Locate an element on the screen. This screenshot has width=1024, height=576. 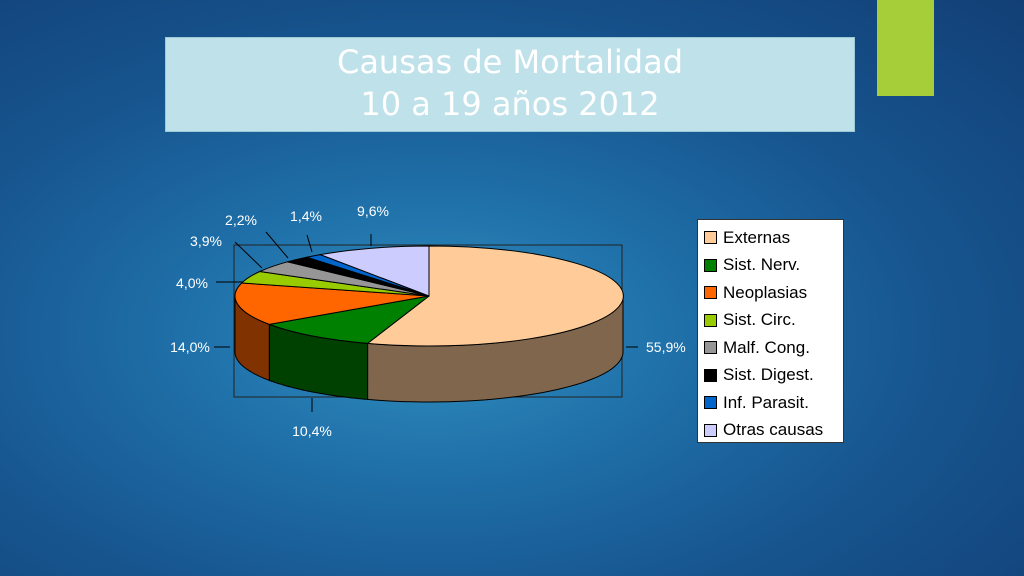
leader-lines is located at coordinates (426, 321).